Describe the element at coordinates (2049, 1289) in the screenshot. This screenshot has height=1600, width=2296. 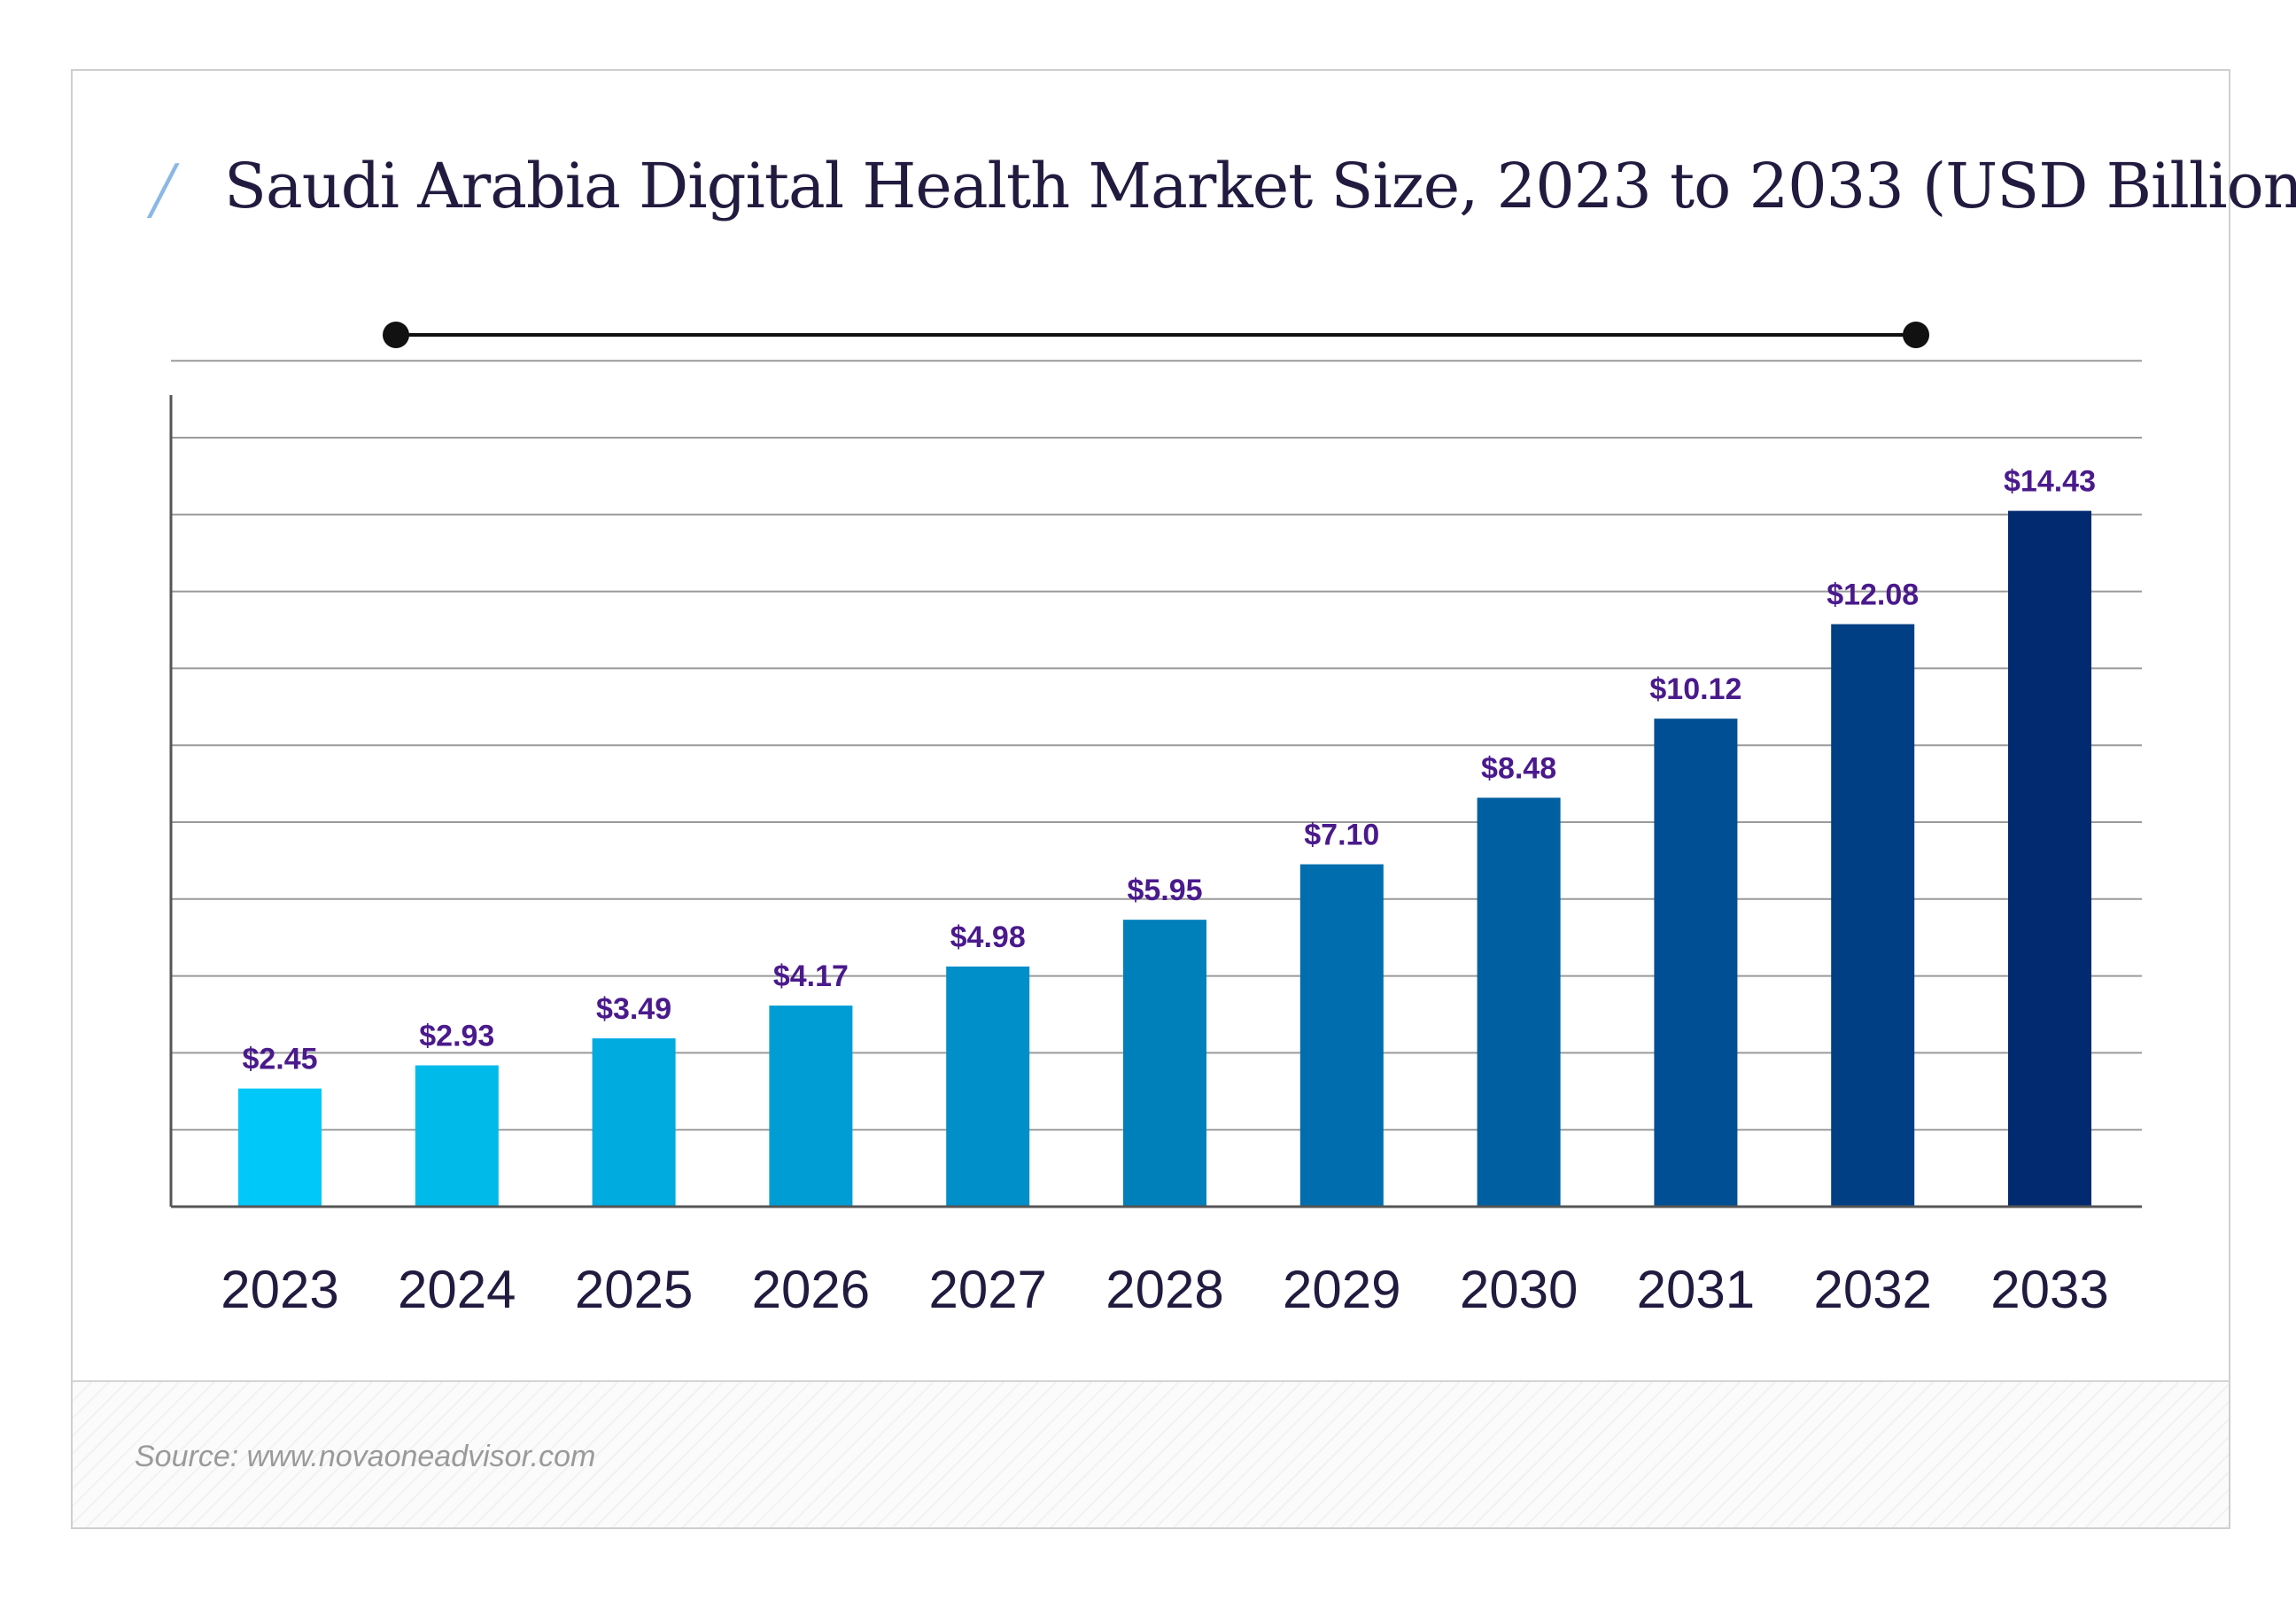
I see `x-tick-2033: 2033` at that location.